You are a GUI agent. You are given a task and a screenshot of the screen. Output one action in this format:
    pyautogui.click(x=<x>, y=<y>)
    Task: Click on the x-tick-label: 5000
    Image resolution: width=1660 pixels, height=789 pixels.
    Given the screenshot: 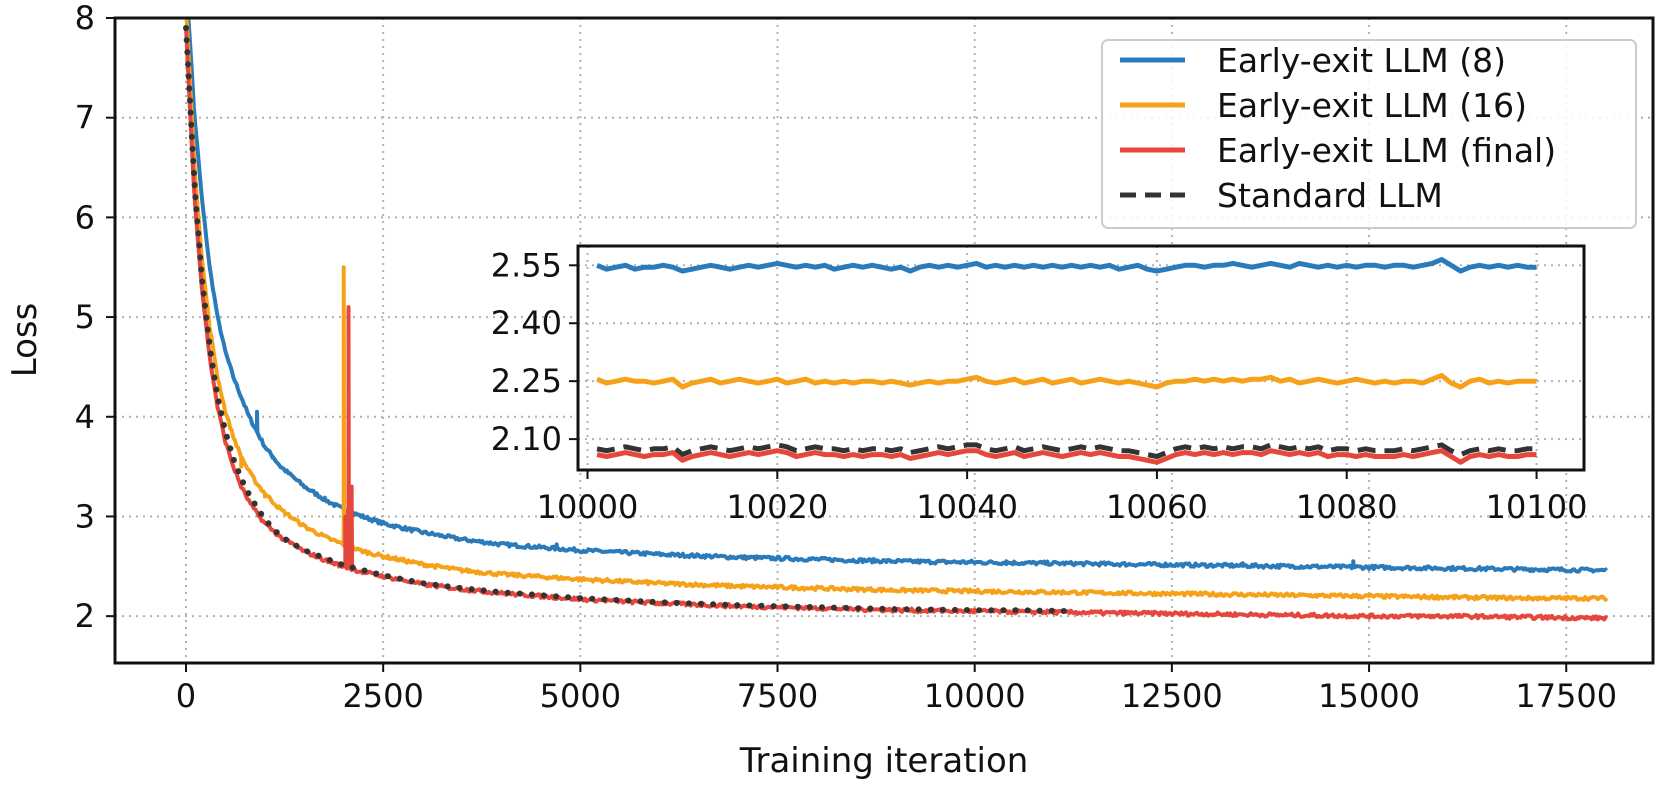 What is the action you would take?
    pyautogui.click(x=580, y=696)
    